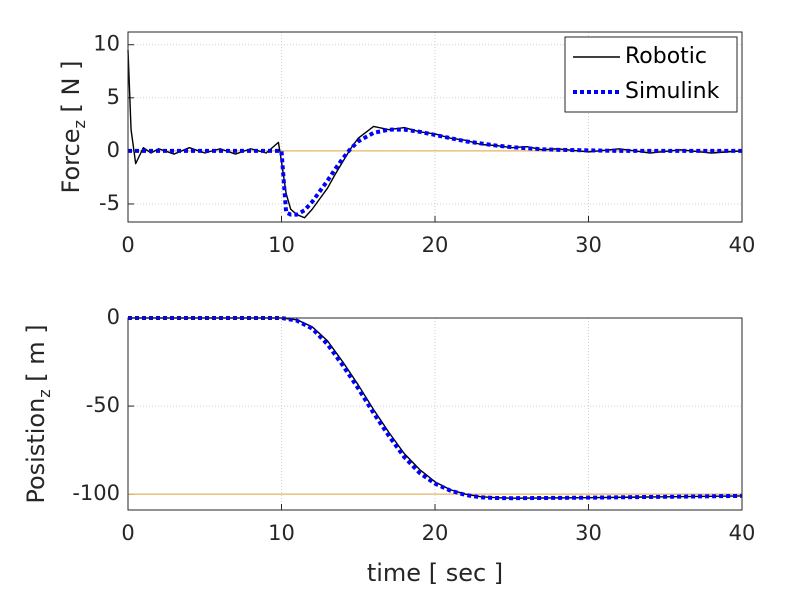 This screenshot has width=800, height=604. I want to click on y-tick-label: -100, so click(96, 493).